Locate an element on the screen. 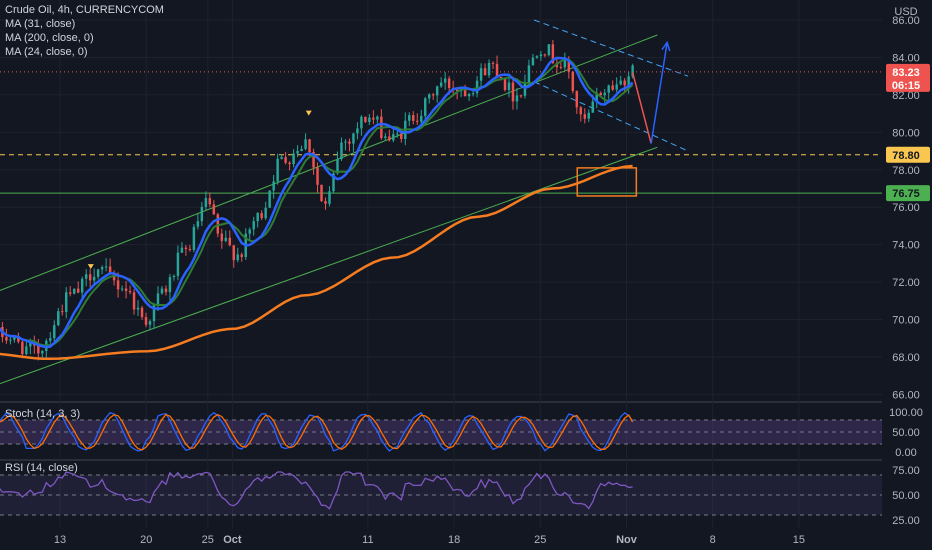 The image size is (932, 550). y-tick-label: 66.00 is located at coordinates (906, 395).